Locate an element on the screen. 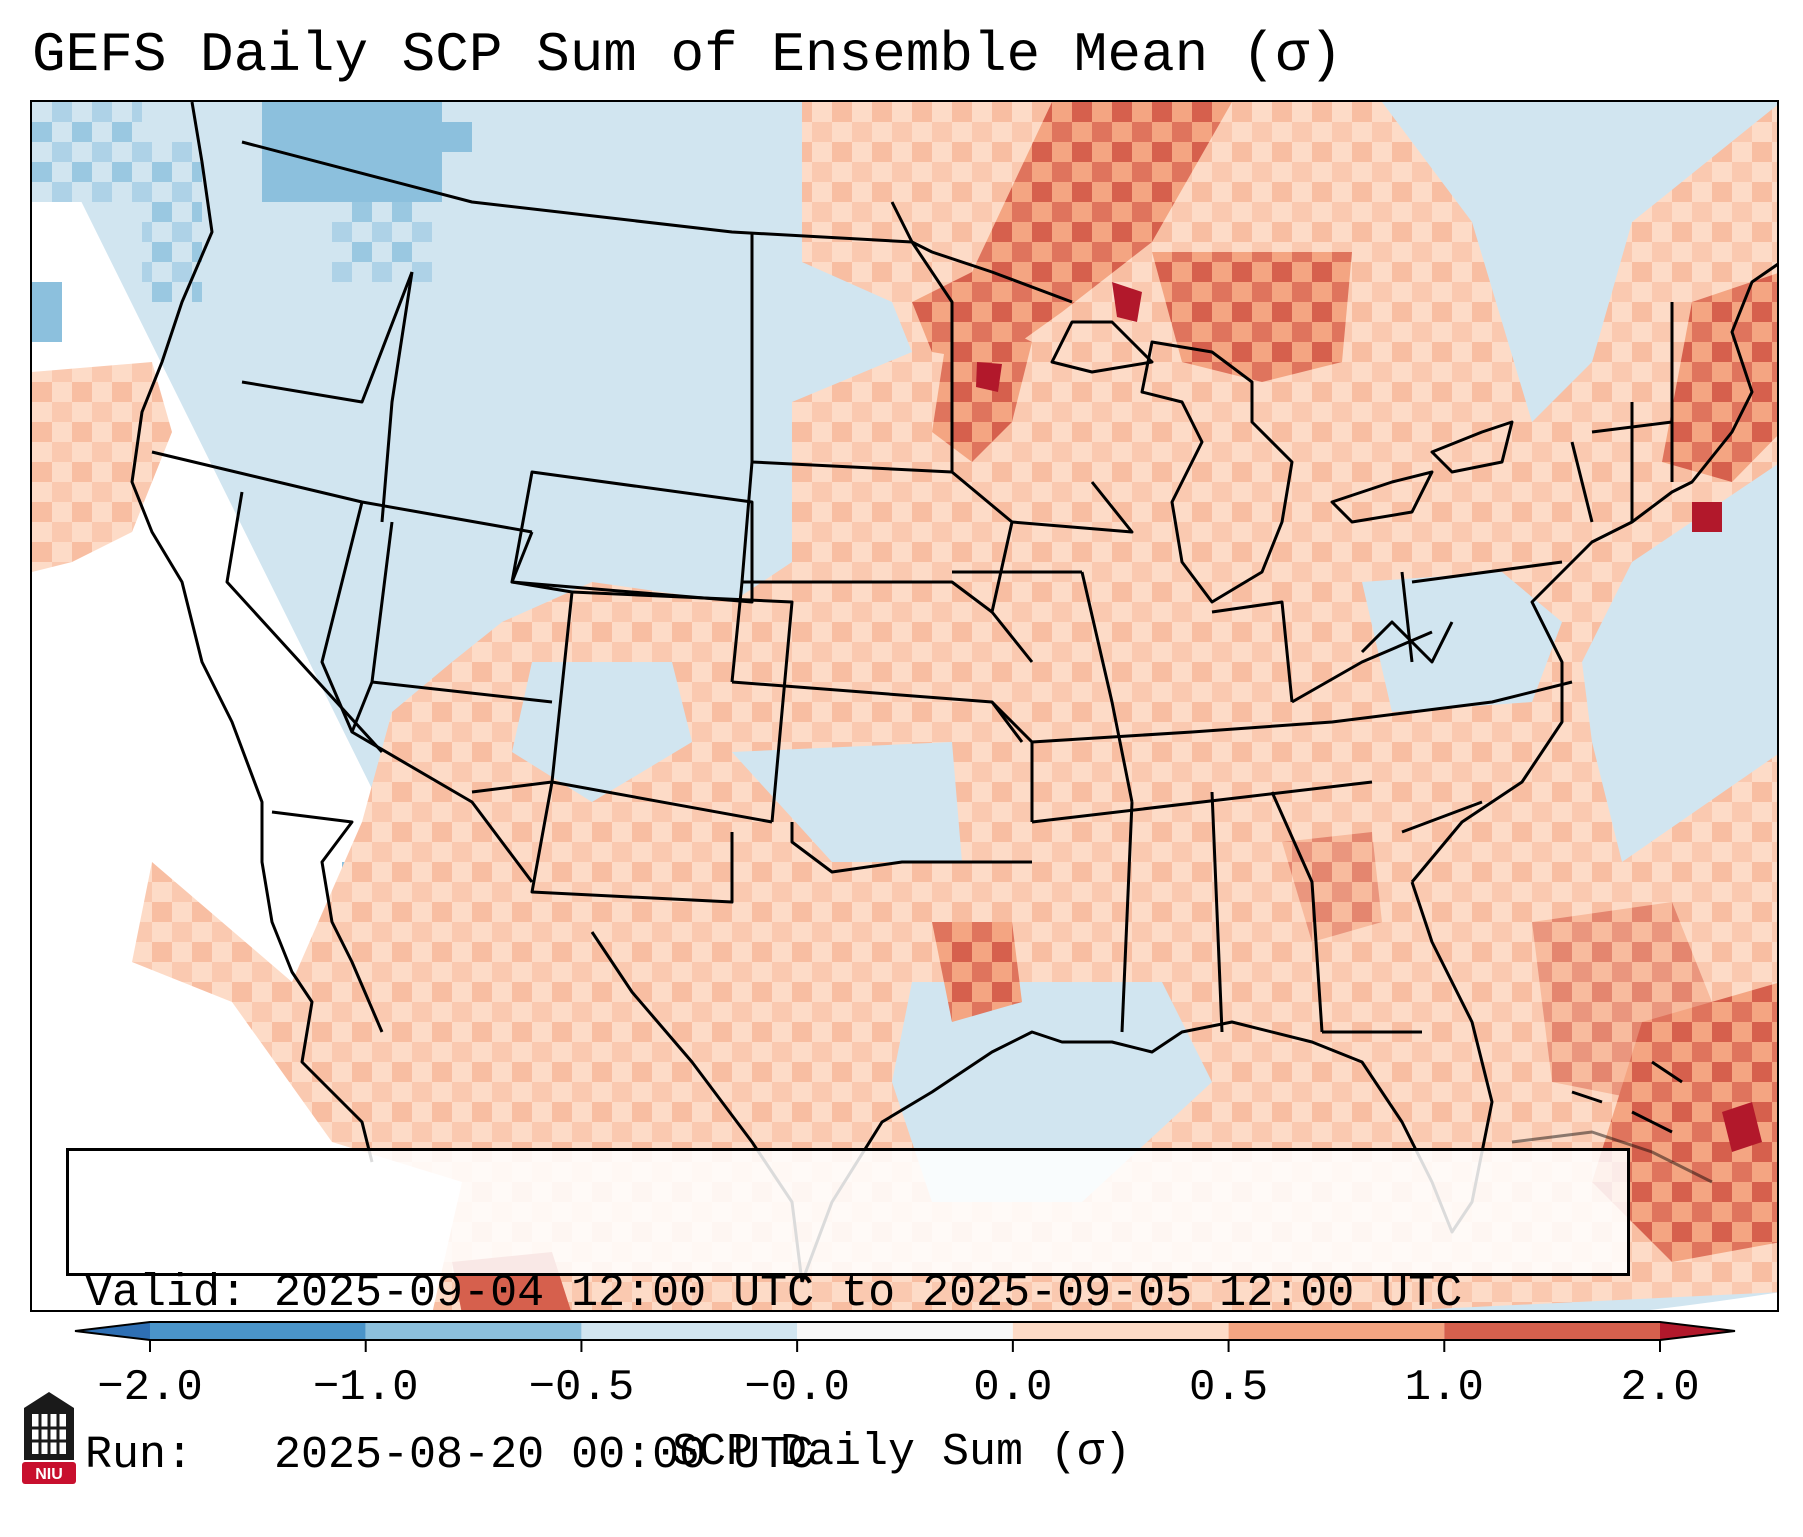 The image size is (1803, 1537). colorbar-segments is located at coordinates (905, 1331).